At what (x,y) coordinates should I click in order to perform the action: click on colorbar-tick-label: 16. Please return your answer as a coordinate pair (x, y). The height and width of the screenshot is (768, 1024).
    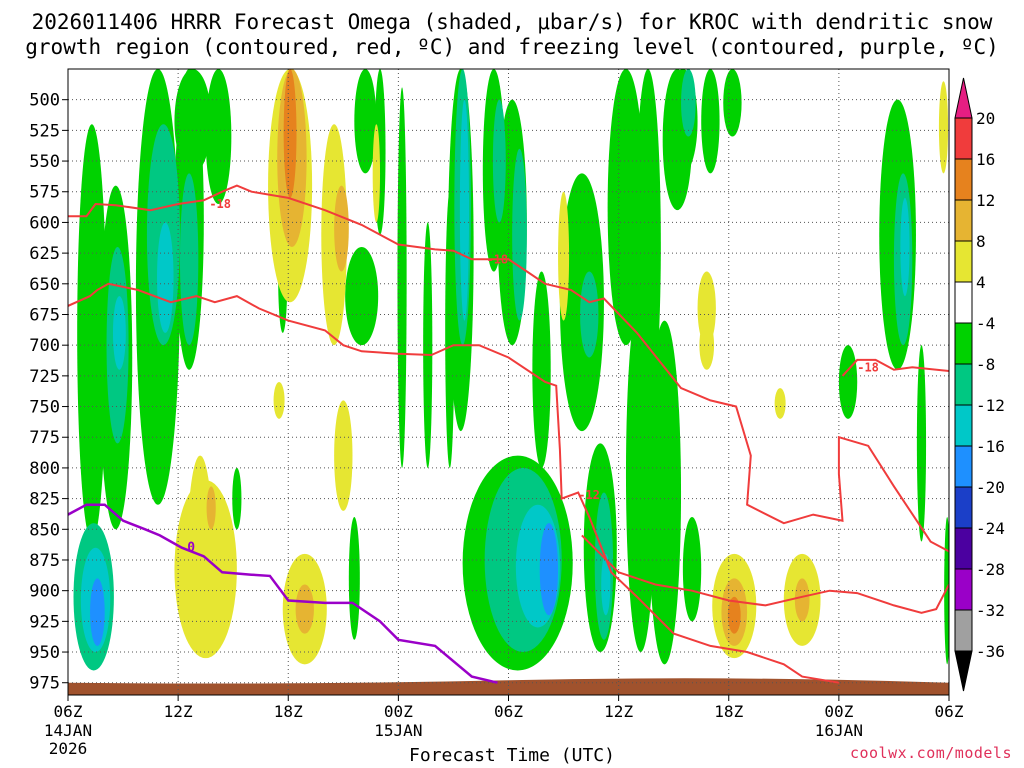
    Looking at the image, I should click on (985, 159).